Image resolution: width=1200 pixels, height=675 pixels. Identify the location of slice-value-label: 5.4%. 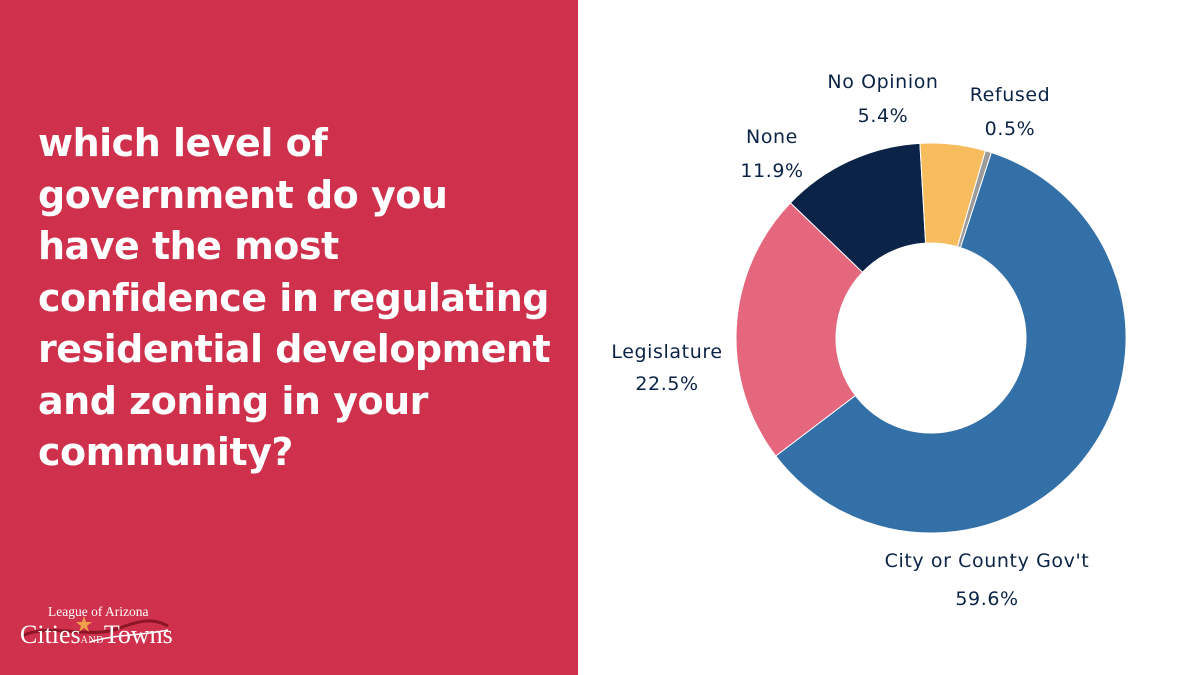
(883, 116).